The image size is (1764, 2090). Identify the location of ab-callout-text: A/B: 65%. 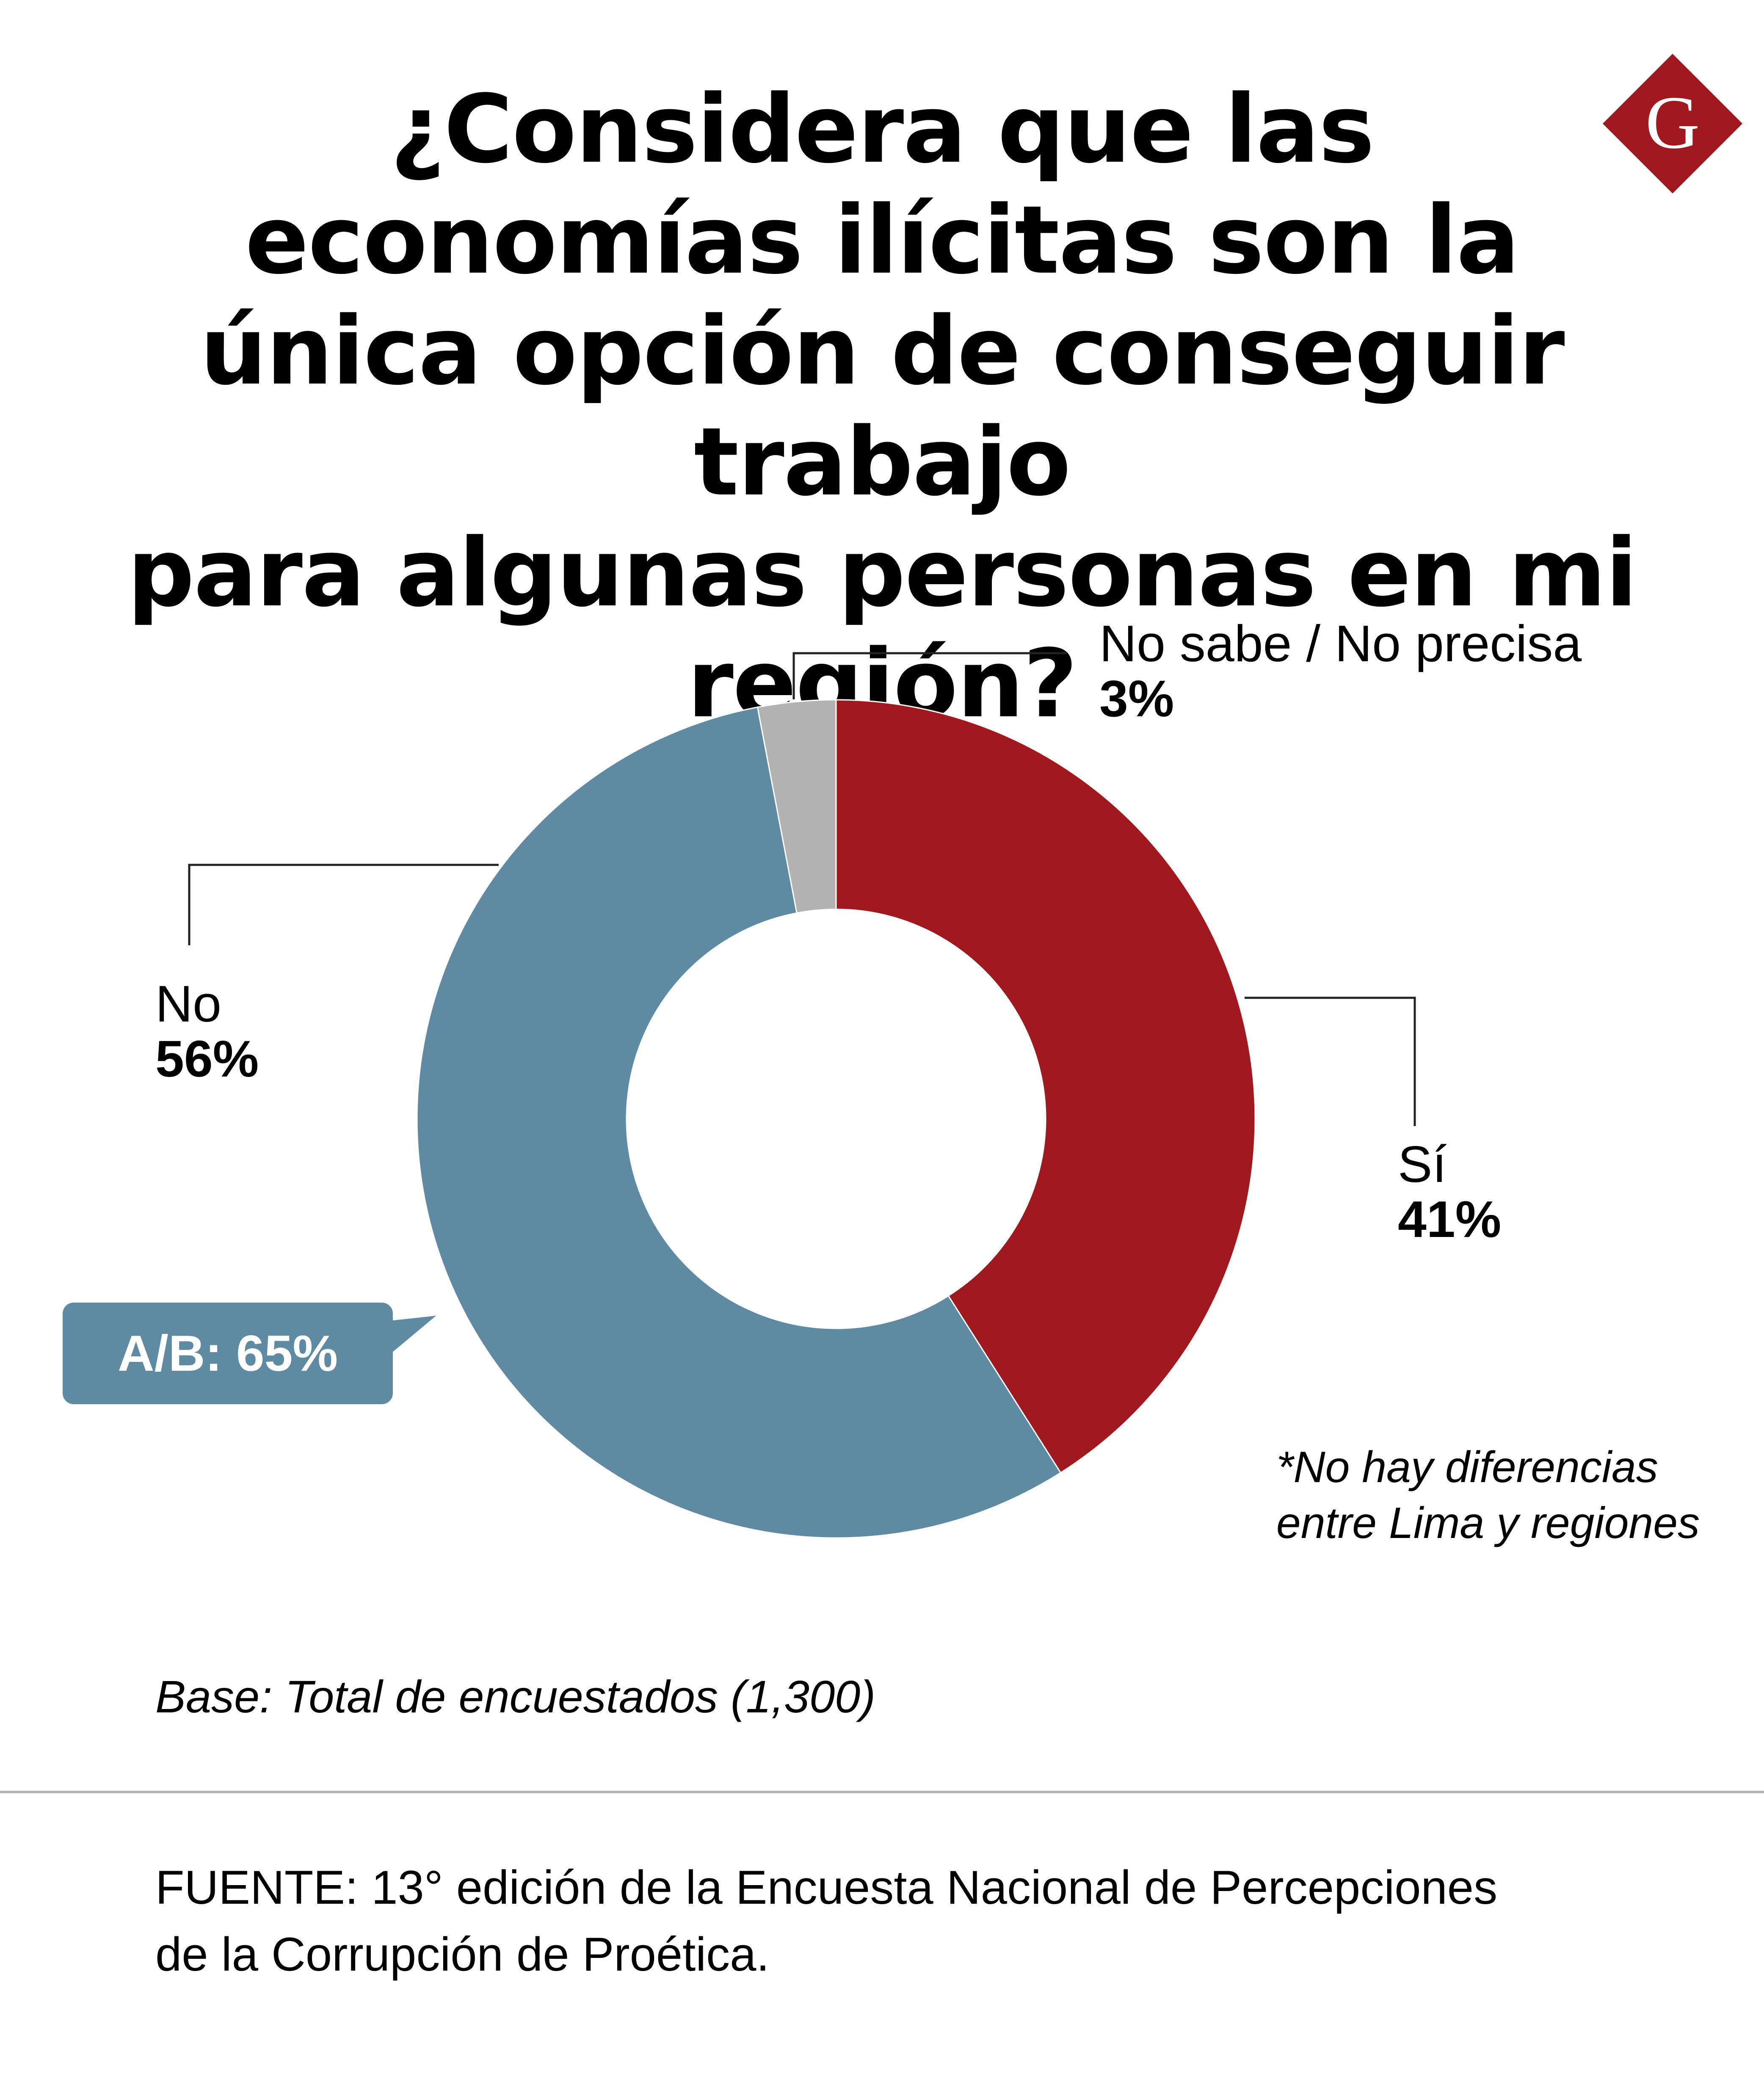
(227, 1353).